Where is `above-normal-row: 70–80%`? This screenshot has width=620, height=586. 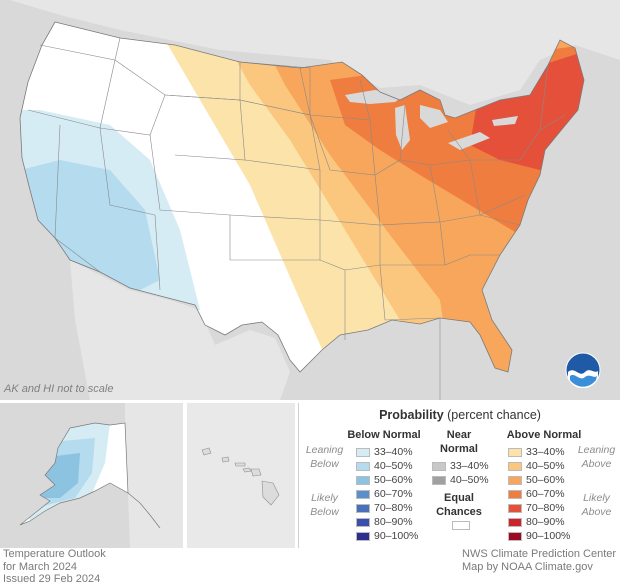
above-normal-row: 70–80% is located at coordinates (536, 508).